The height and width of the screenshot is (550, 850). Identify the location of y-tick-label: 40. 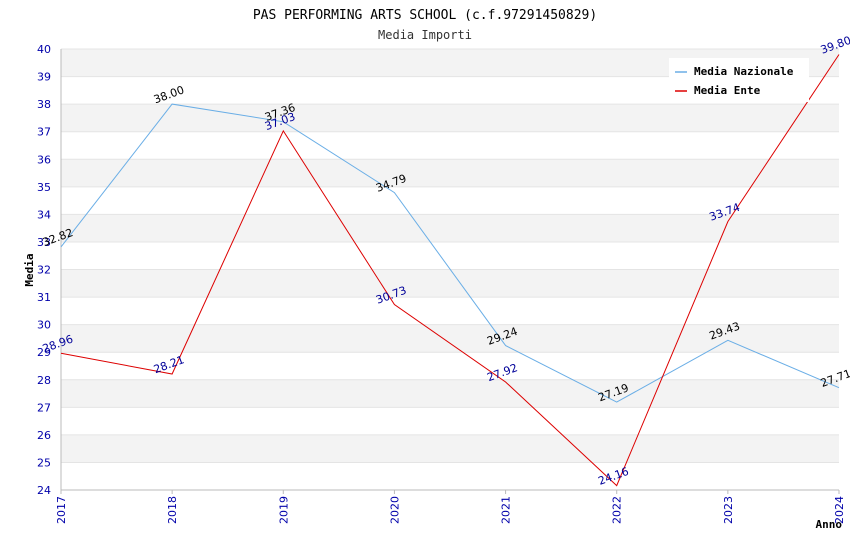
(44, 49).